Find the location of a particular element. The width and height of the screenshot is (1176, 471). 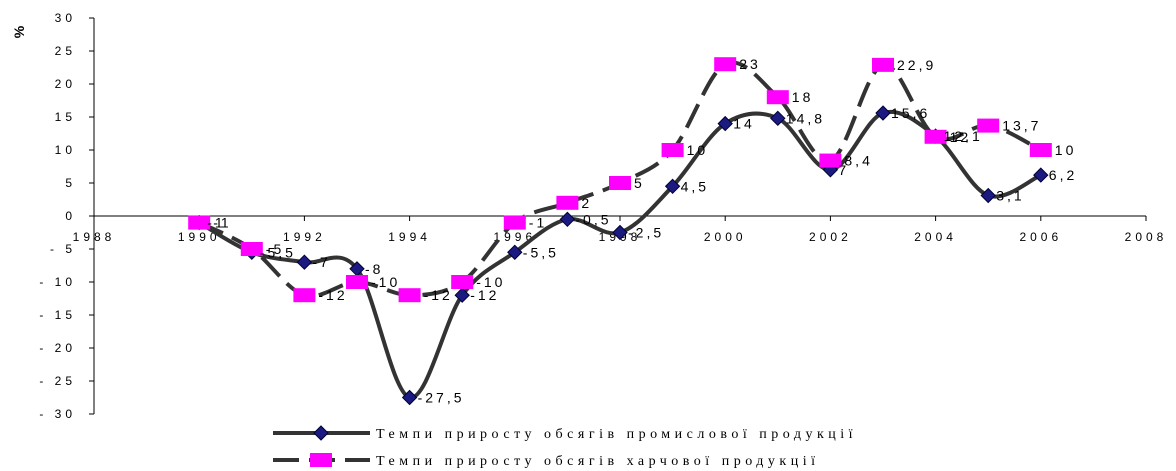

data-label: 18 is located at coordinates (803, 97).